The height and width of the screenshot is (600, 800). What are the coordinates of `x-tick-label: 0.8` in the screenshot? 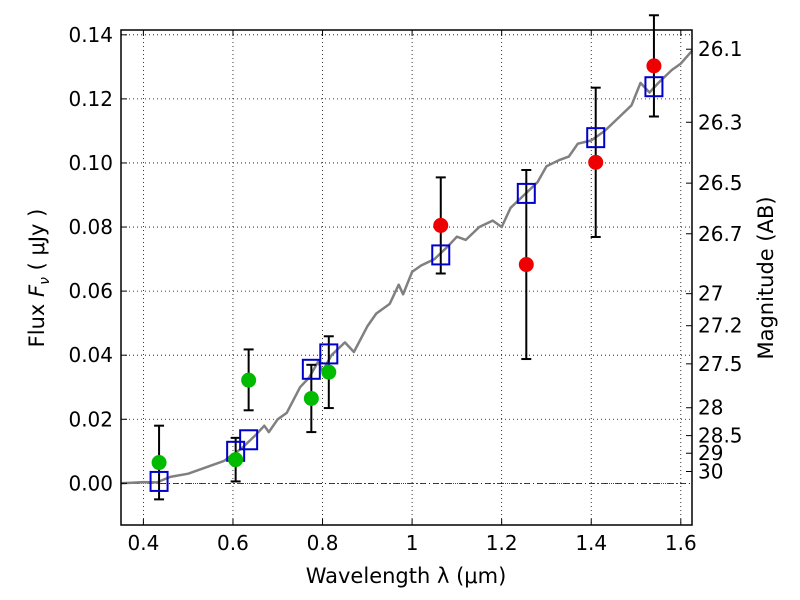 It's located at (323, 543).